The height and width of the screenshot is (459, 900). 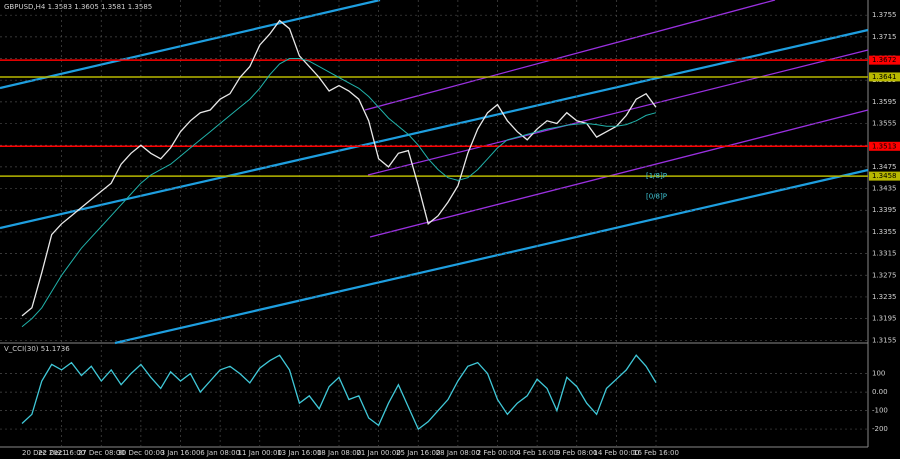 I want to click on x-tick-label: 30 Dec 00:00, so click(x=140, y=453).